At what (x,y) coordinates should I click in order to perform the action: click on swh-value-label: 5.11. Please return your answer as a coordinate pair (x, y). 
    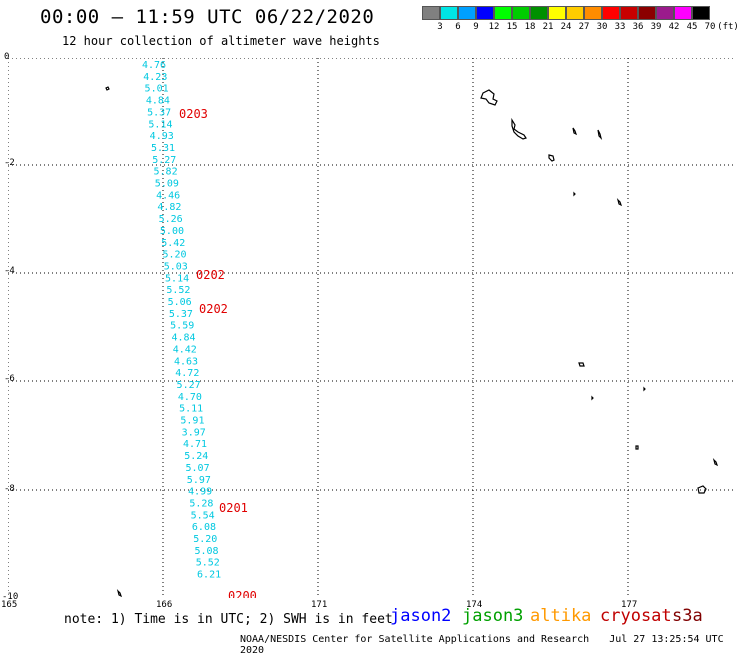
    Looking at the image, I should click on (191, 409).